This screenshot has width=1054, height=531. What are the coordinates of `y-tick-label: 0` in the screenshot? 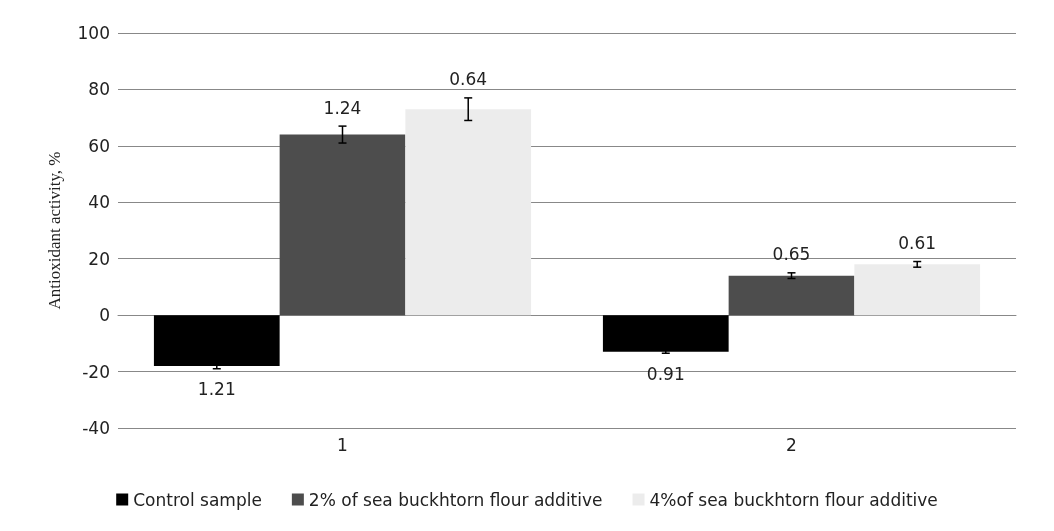 It's located at (104, 315).